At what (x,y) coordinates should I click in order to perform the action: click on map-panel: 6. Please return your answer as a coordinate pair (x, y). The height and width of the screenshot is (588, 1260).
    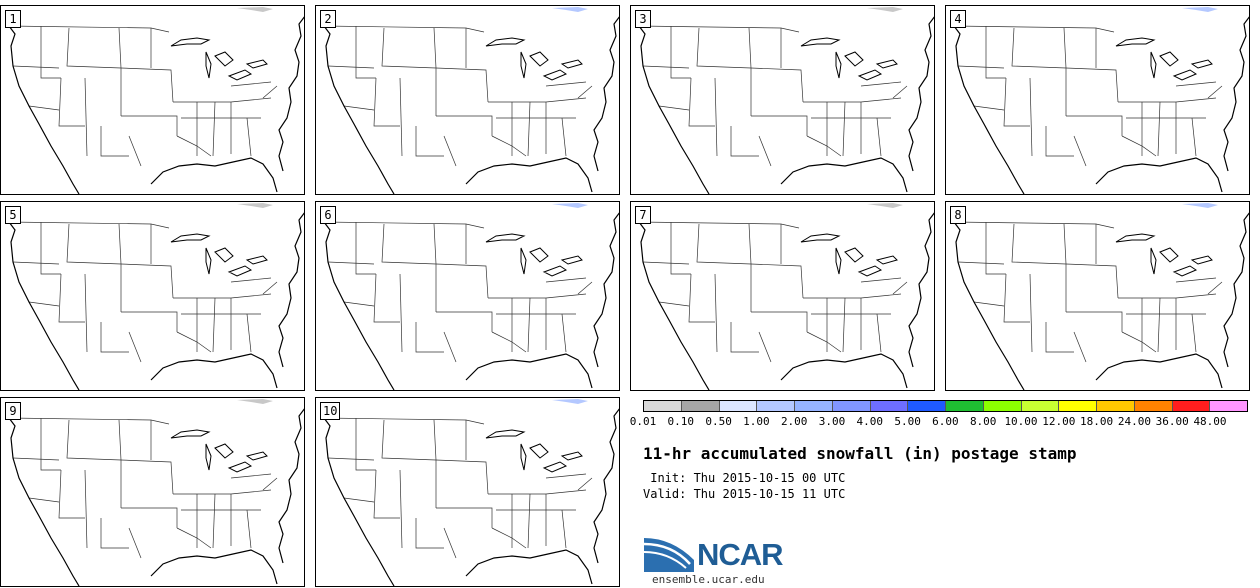
    Looking at the image, I should click on (467, 296).